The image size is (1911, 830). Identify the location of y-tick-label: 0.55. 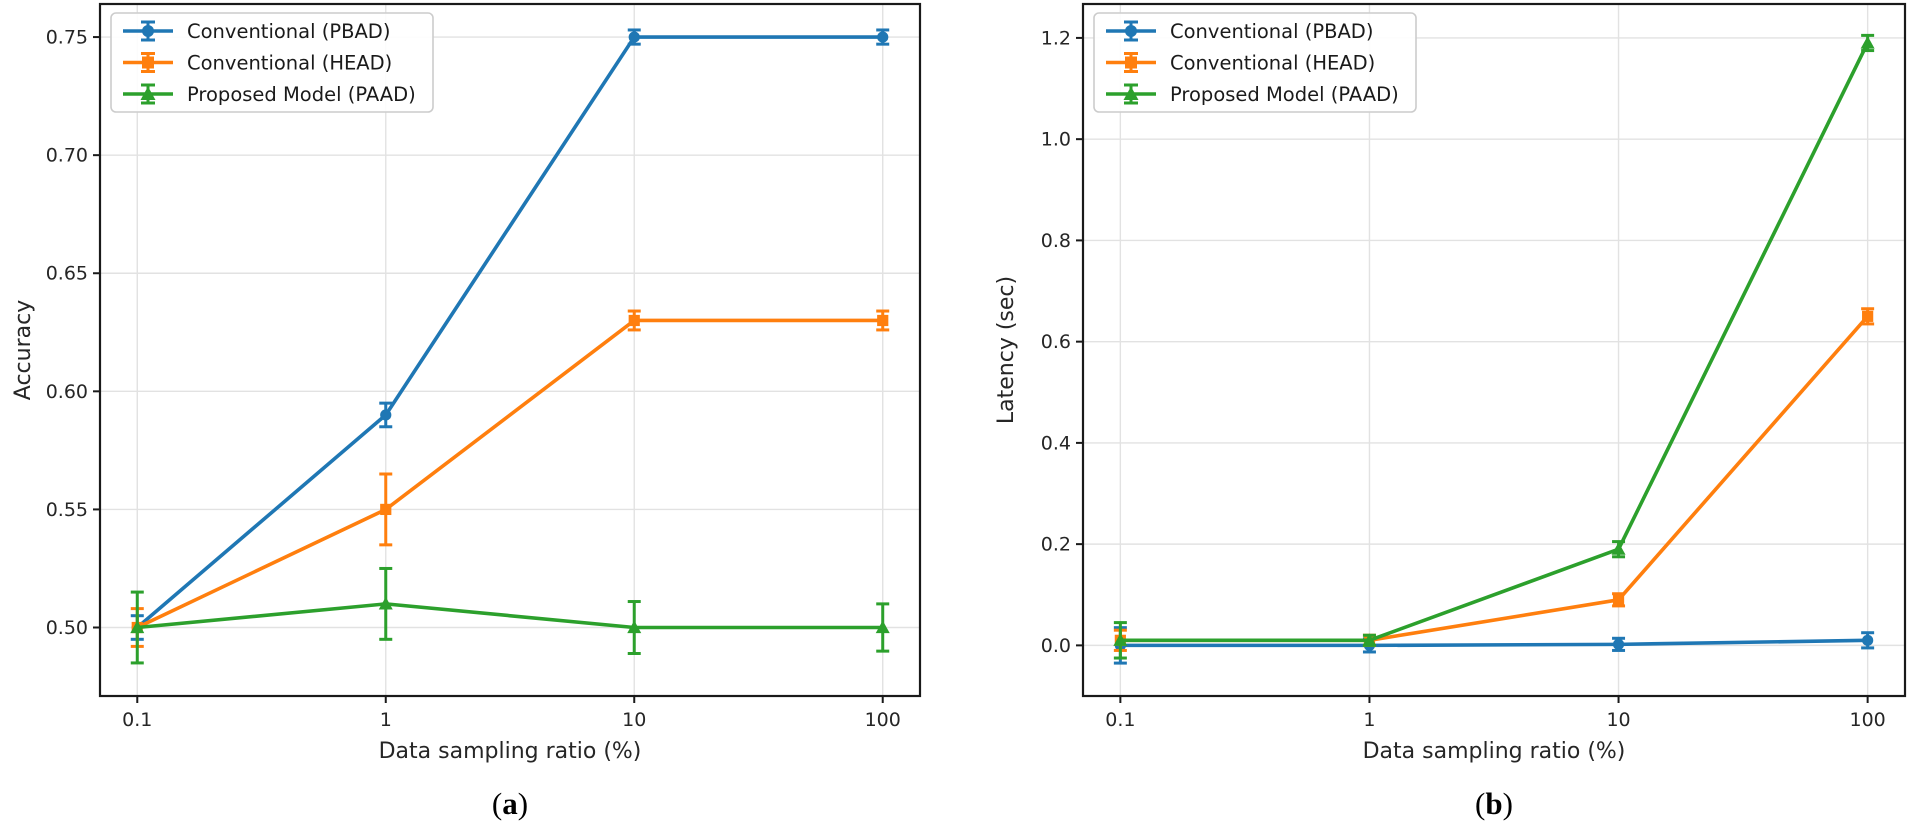
(67, 510).